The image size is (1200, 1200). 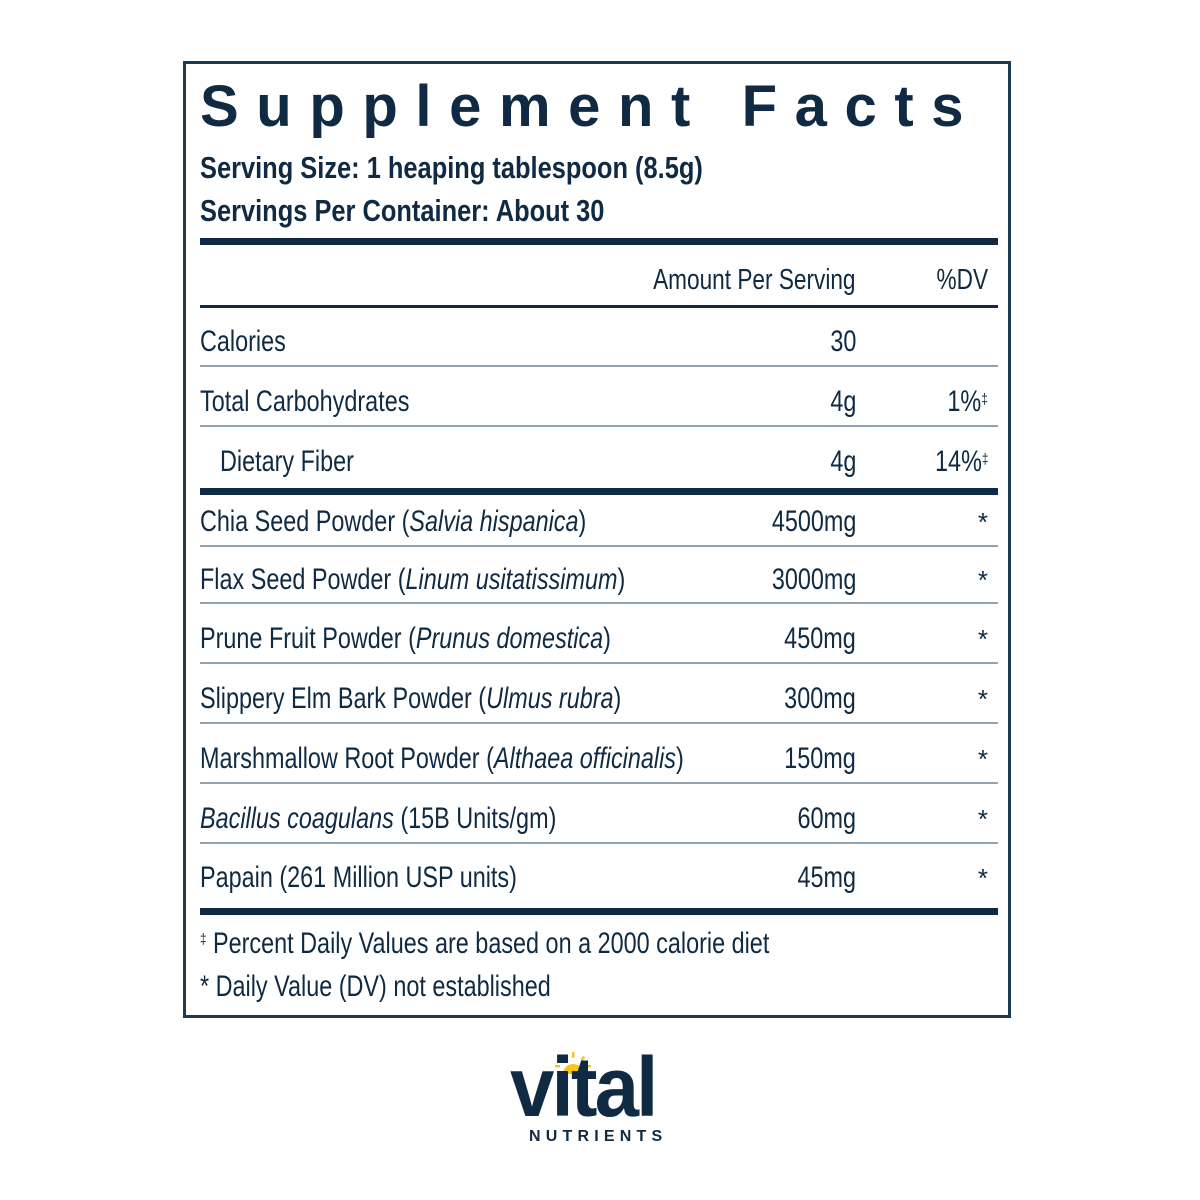 What do you see at coordinates (962, 280) in the screenshot?
I see `dv-column-header: %DV` at bounding box center [962, 280].